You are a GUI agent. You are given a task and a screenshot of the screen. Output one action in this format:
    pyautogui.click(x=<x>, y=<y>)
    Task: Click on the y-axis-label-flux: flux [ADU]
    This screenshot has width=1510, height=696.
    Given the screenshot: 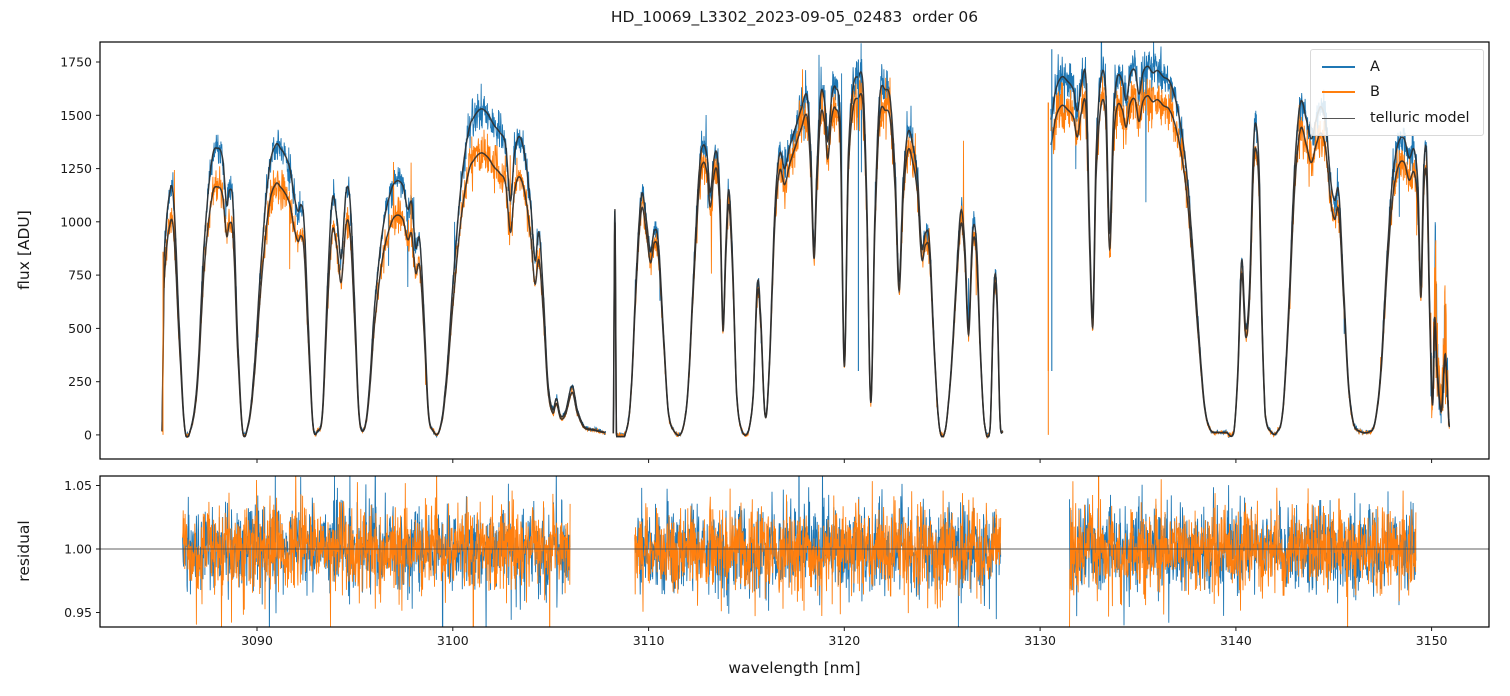 What is the action you would take?
    pyautogui.click(x=24, y=250)
    